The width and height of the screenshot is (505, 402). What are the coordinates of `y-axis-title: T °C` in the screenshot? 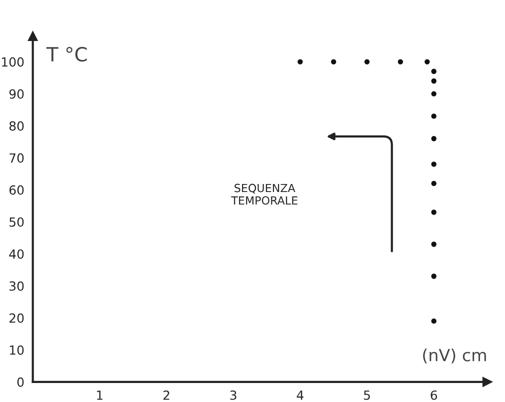 It's located at (66, 54).